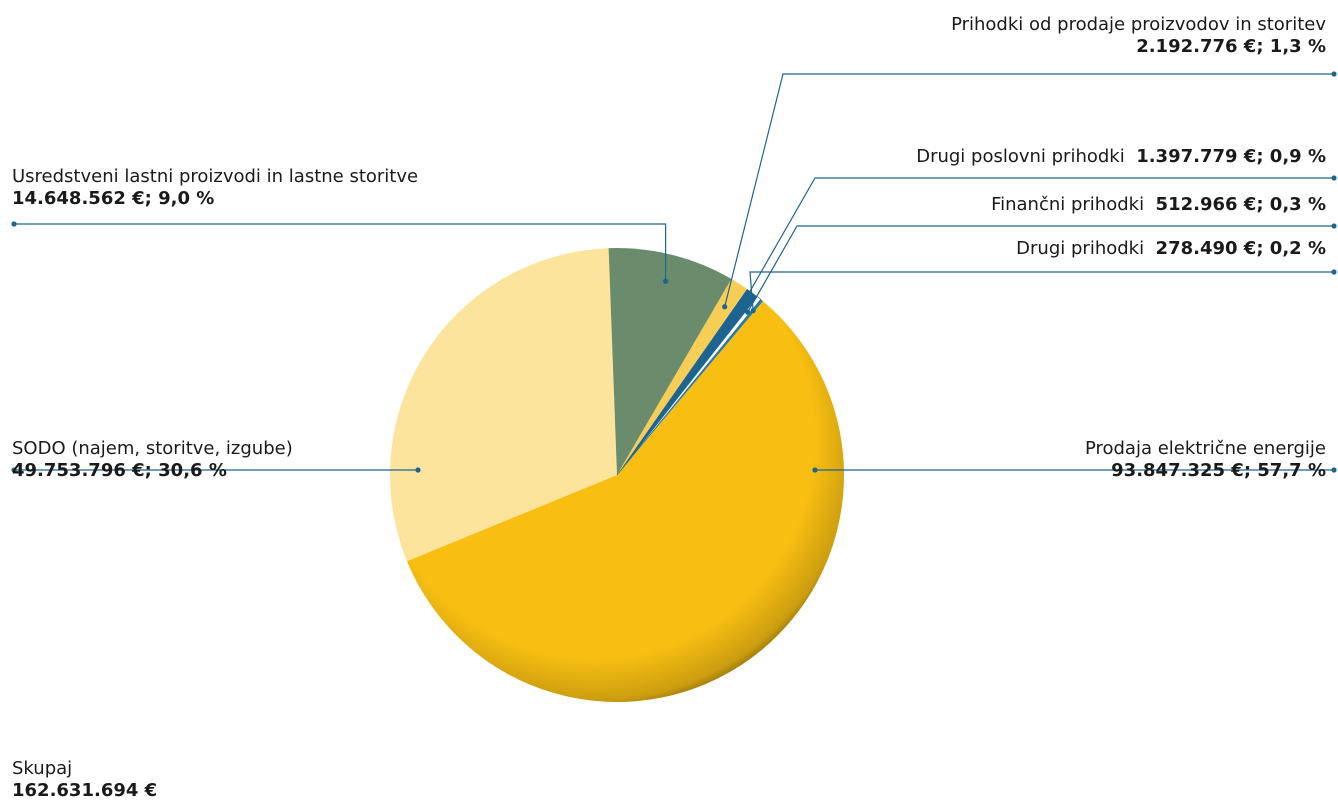  I want to click on label-prodaja-value: 93.847.325 €; 57,7 %, so click(1218, 470).